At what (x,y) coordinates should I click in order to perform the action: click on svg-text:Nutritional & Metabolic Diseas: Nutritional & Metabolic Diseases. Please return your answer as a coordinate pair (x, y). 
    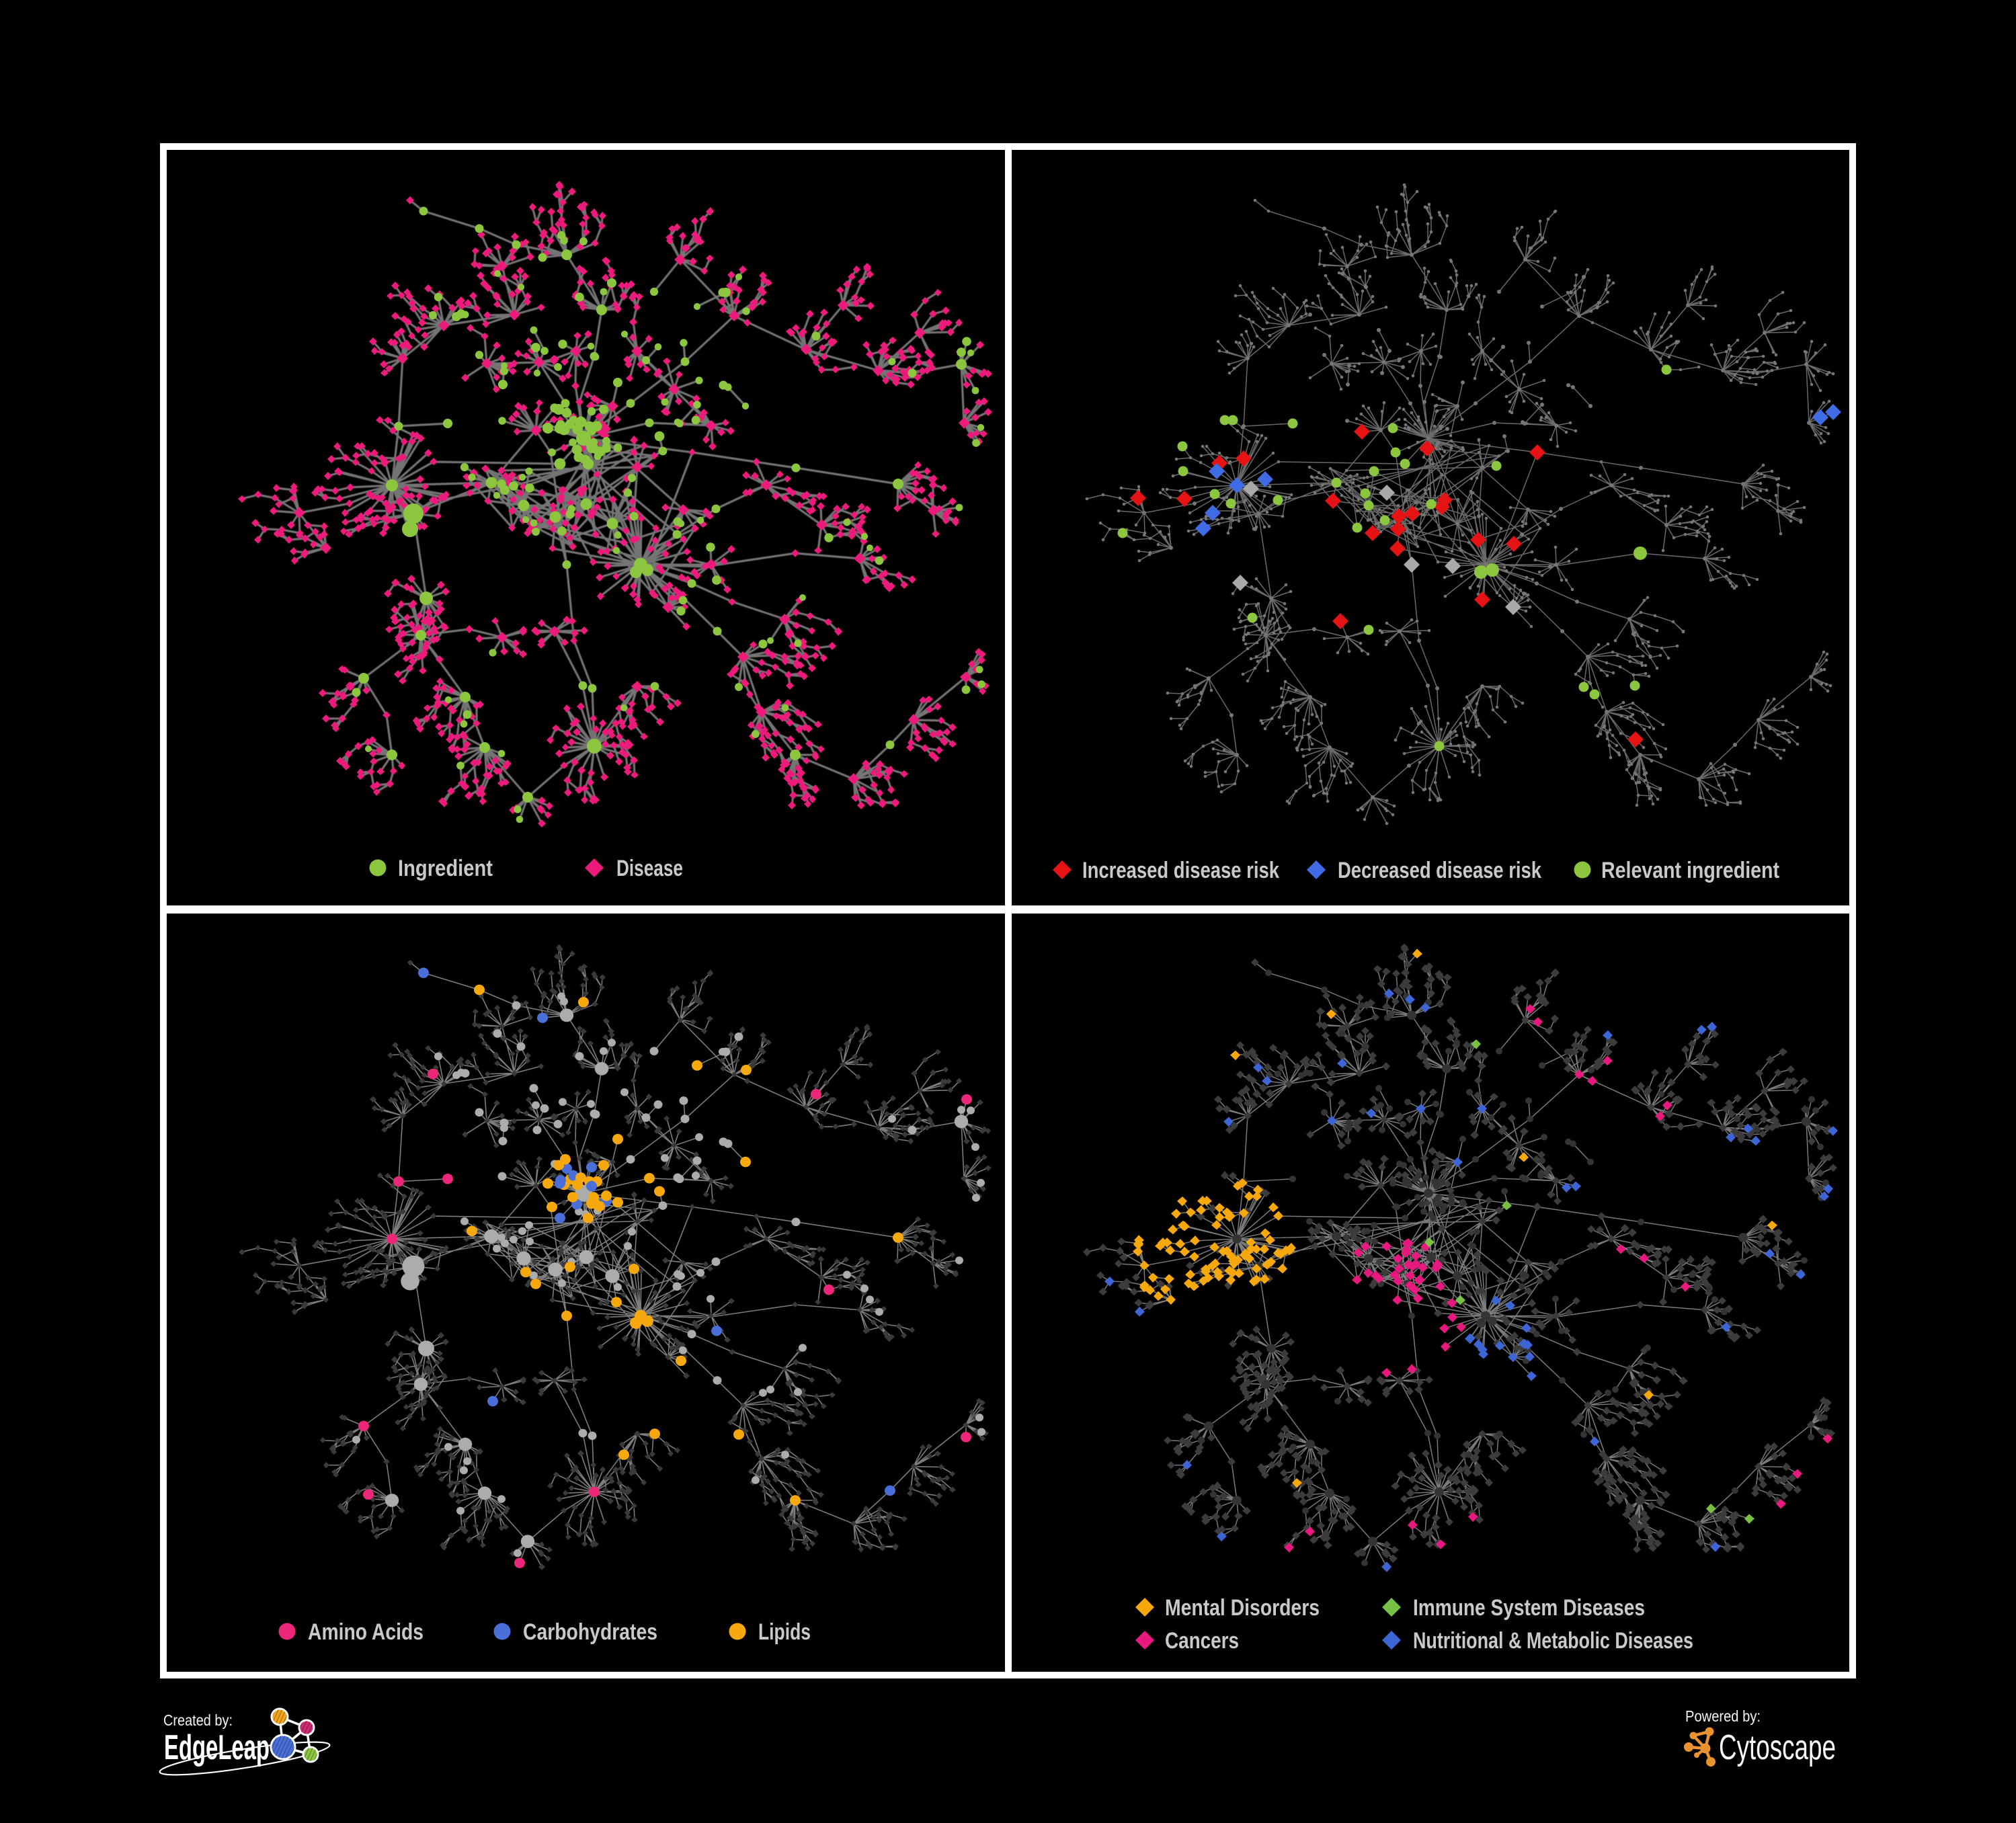
    Looking at the image, I should click on (1553, 1641).